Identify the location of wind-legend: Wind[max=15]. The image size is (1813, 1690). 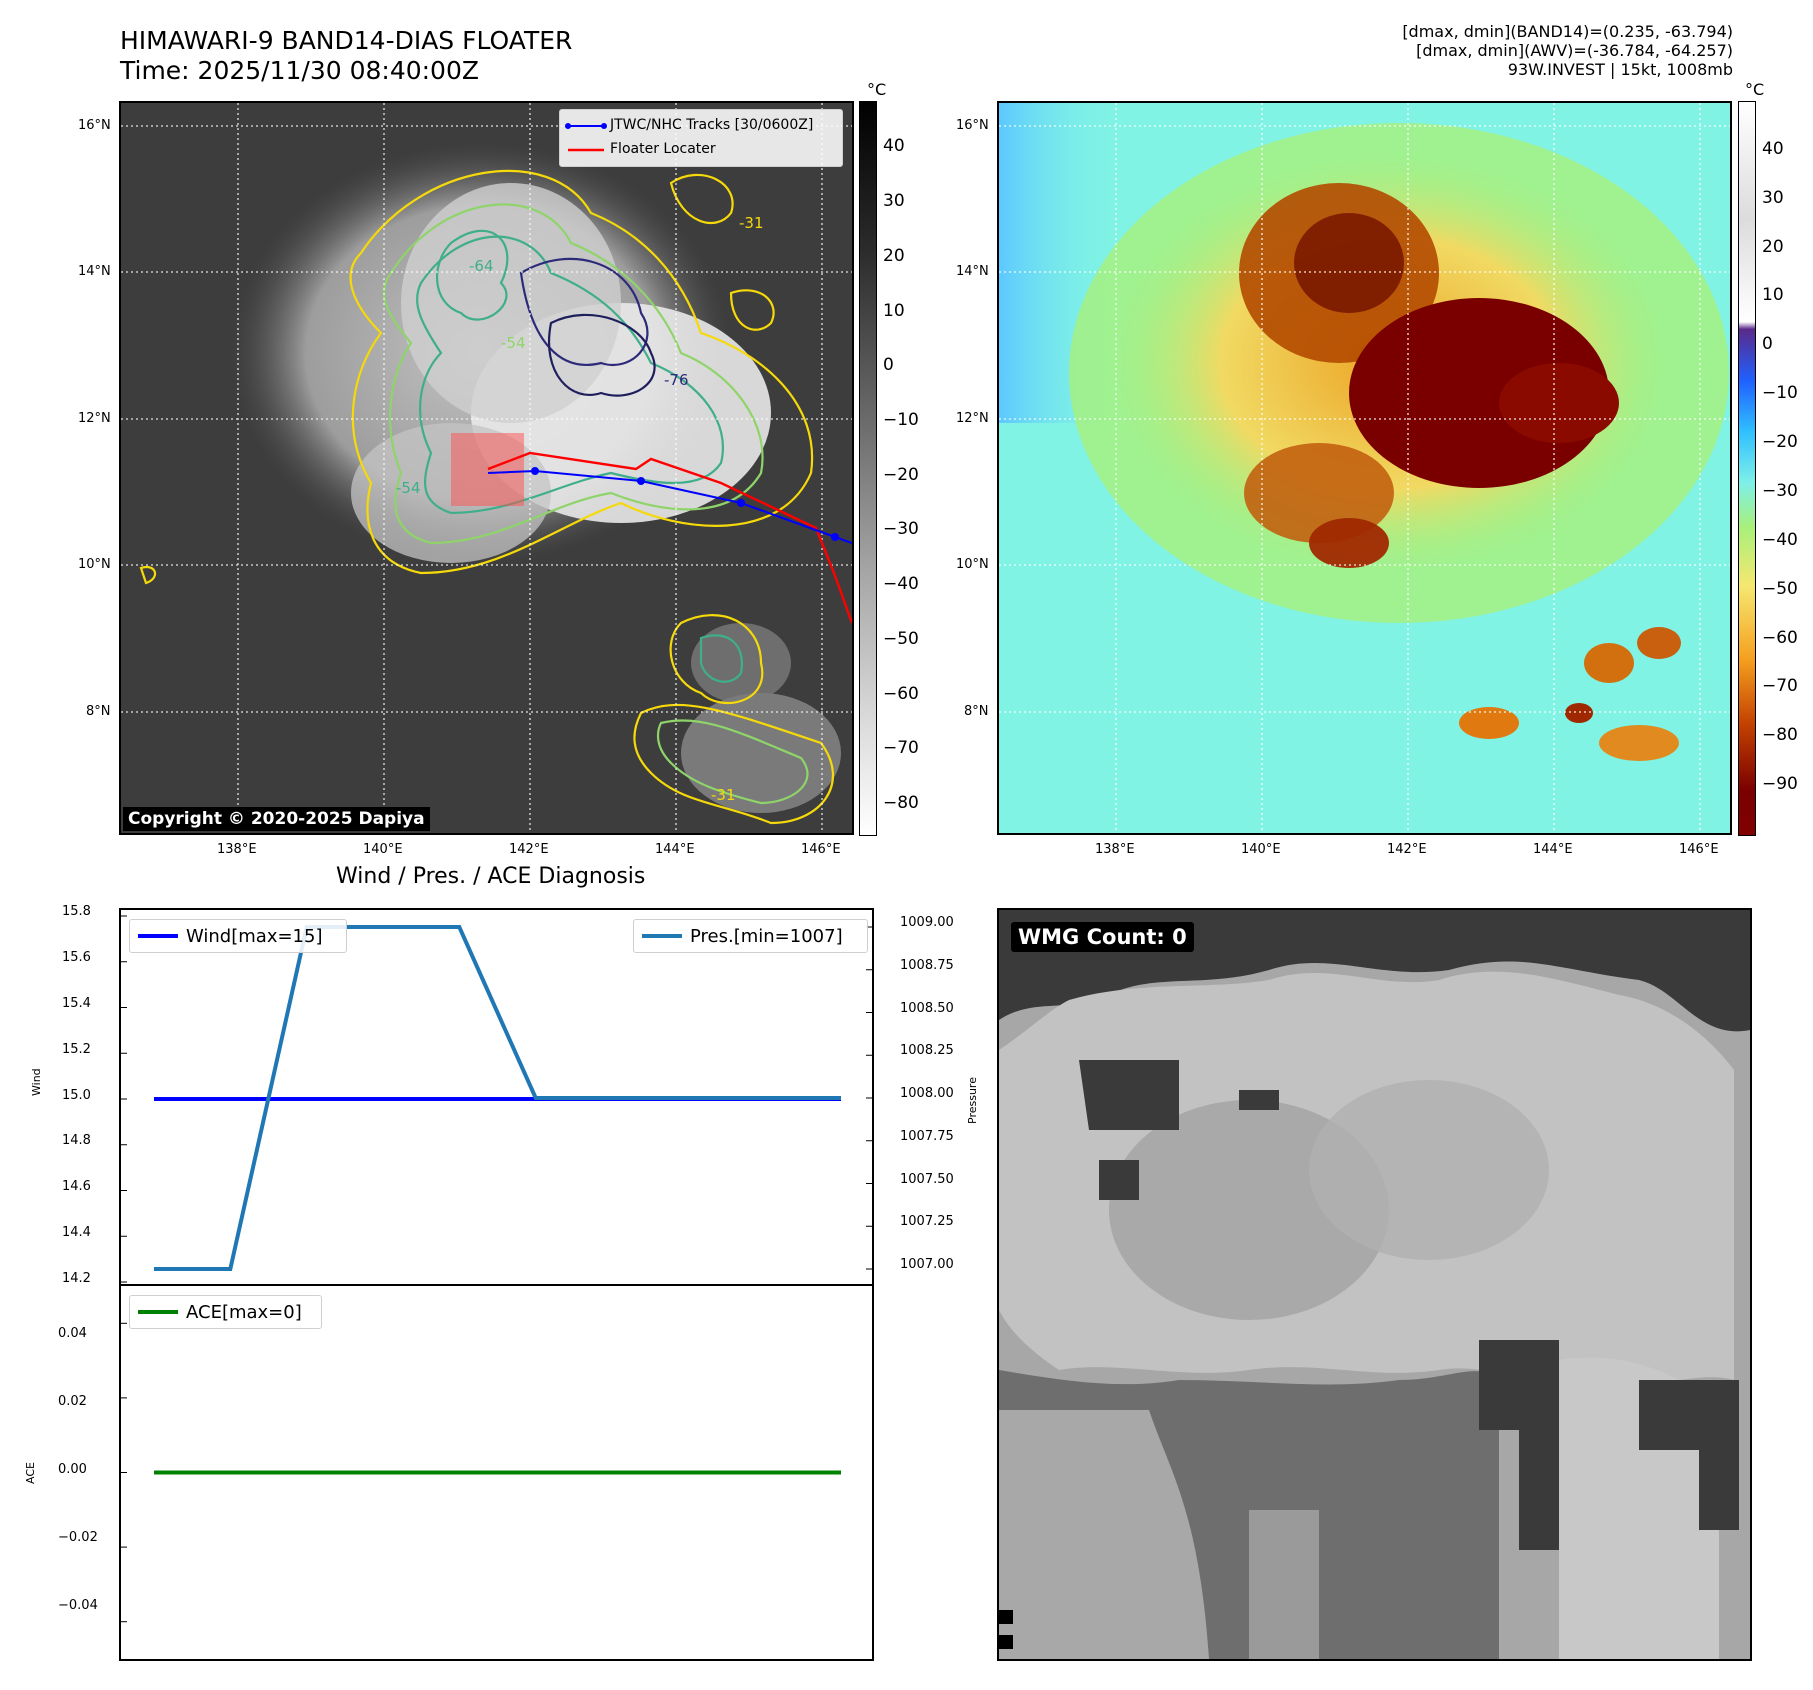
(238, 936).